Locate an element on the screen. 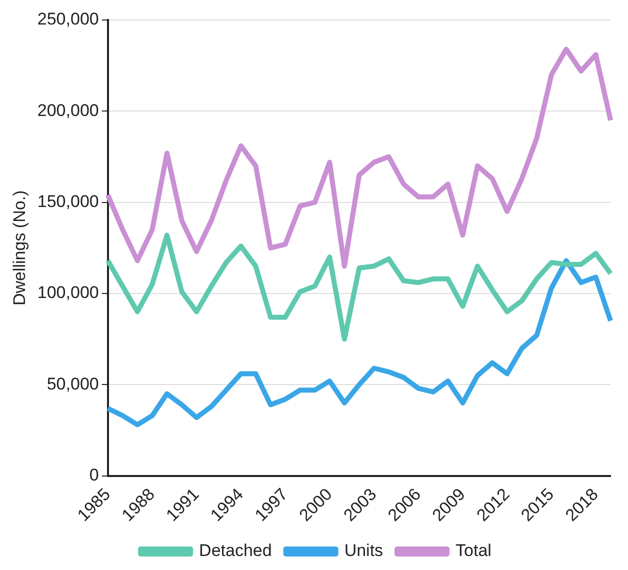 The image size is (628, 570). y-tick-label: 100,000 is located at coordinates (68, 292).